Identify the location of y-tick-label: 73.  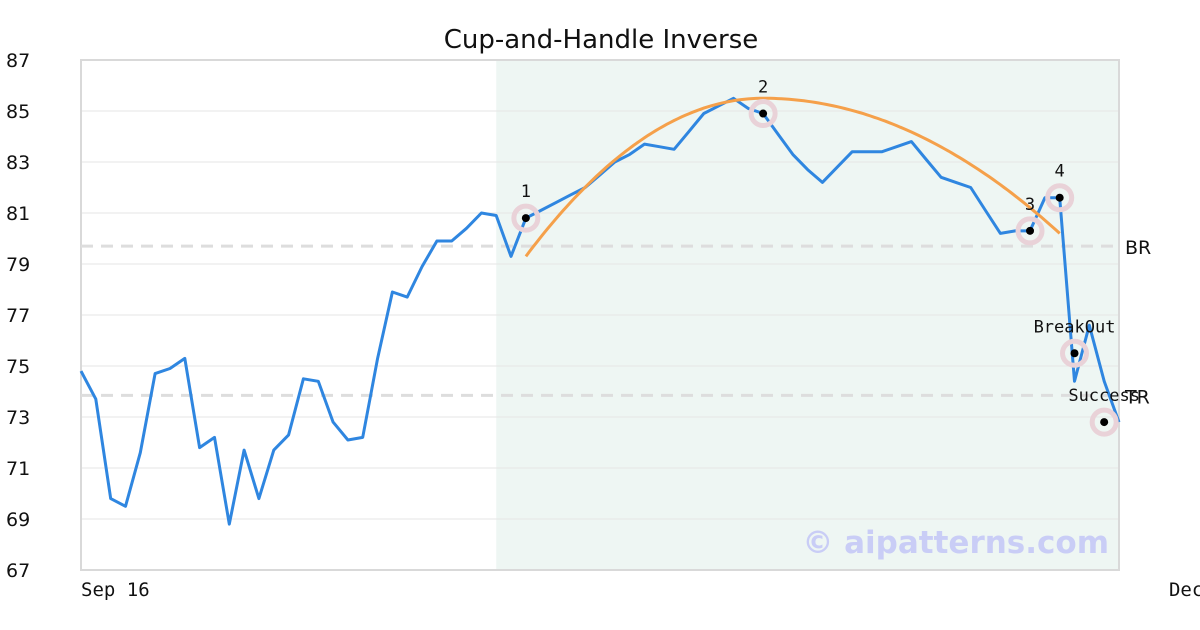
(18, 418).